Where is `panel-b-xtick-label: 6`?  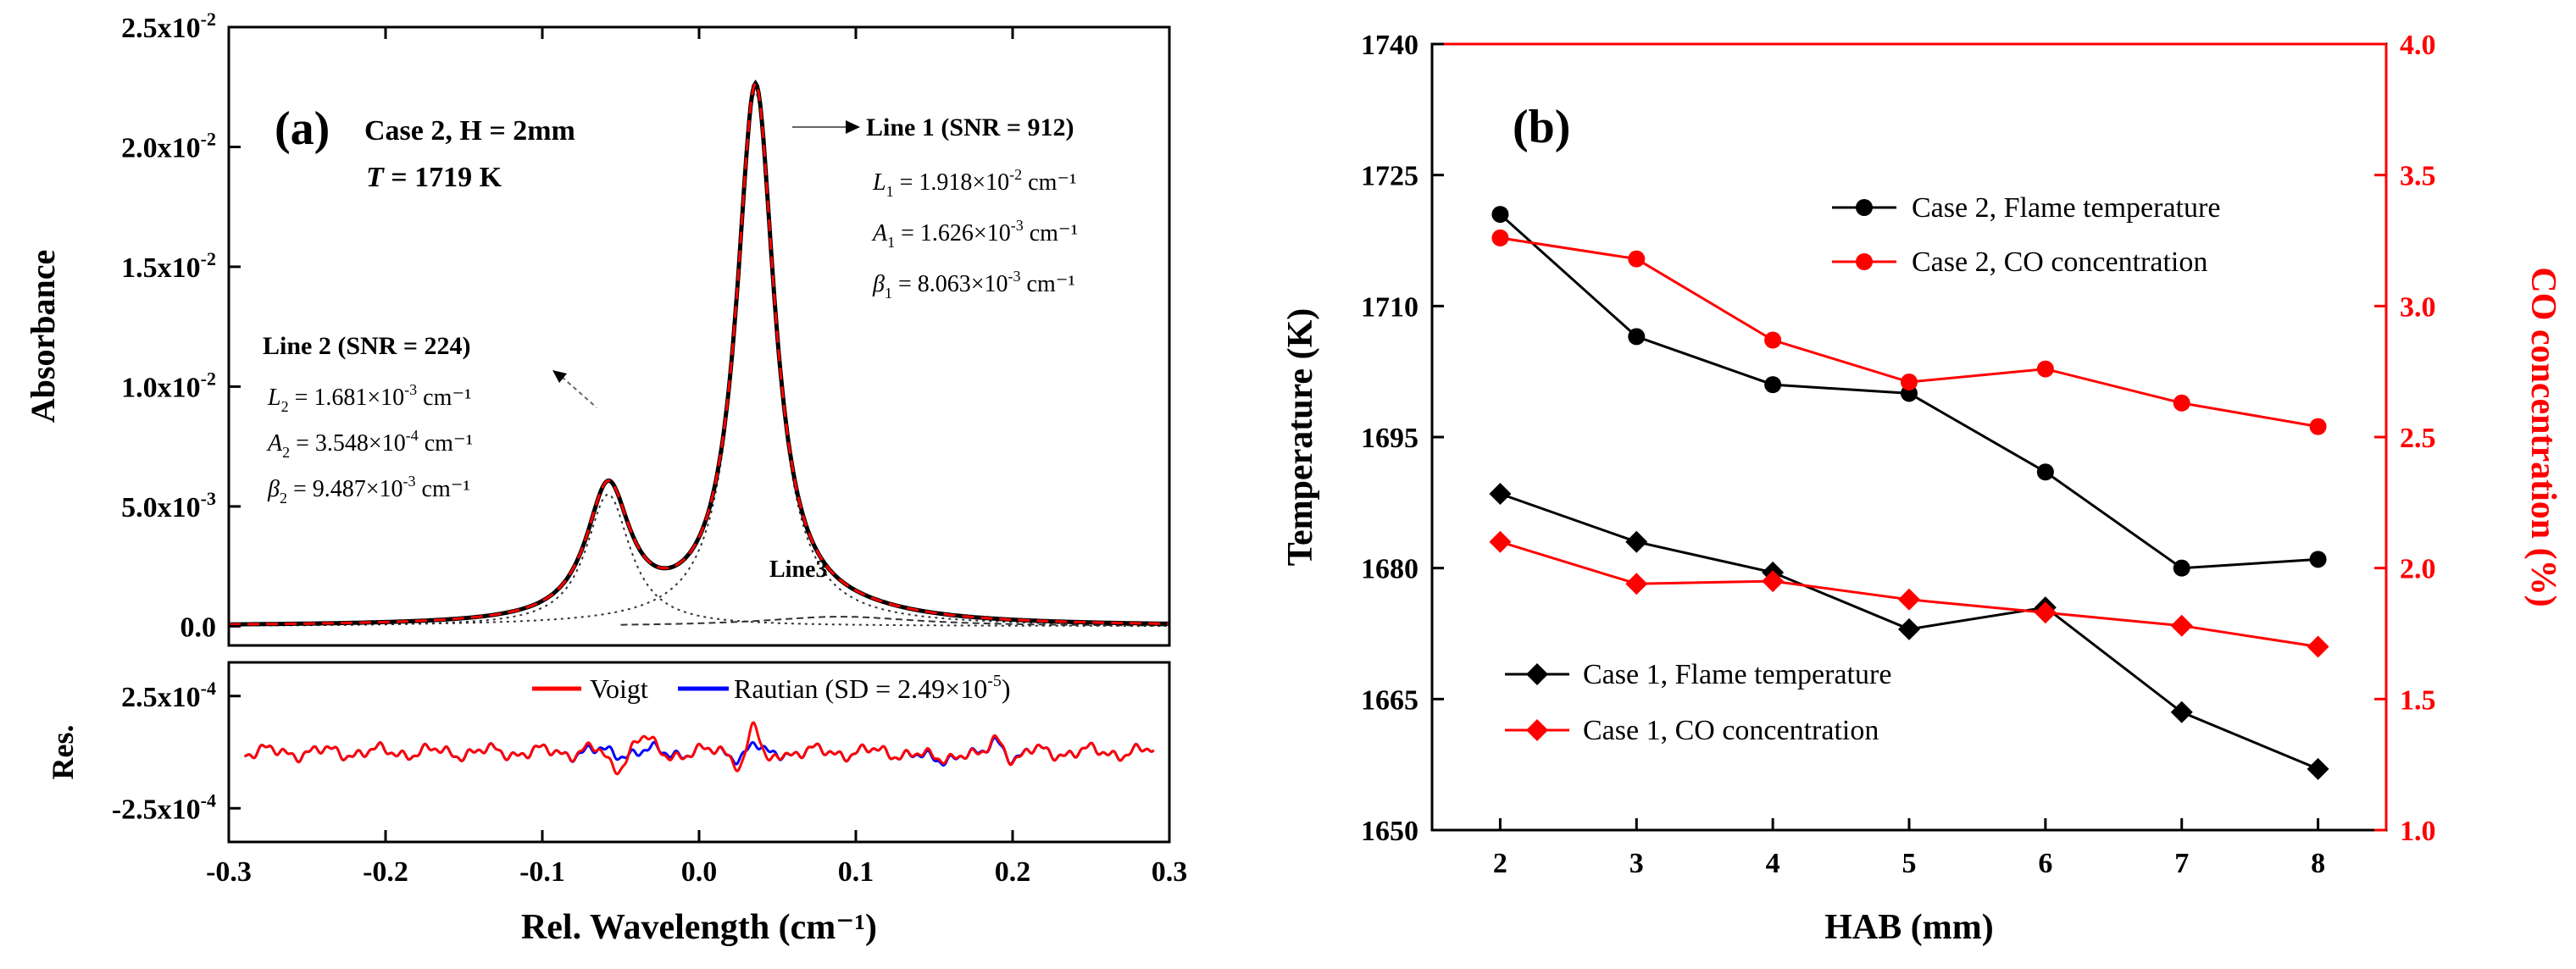
panel-b-xtick-label: 6 is located at coordinates (2045, 863).